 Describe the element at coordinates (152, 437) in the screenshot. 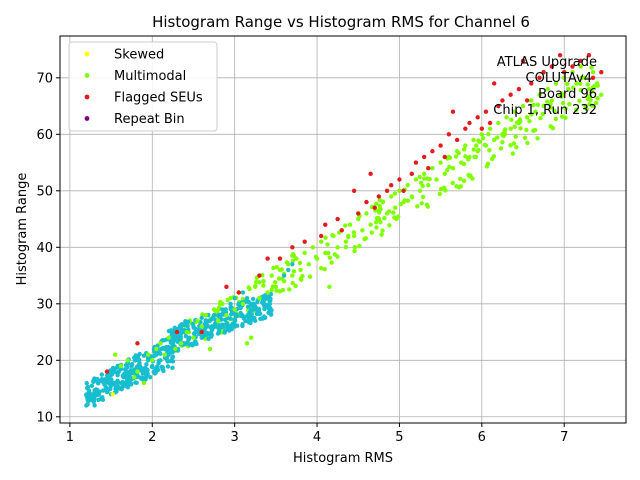

I see `x-tick-label: 2` at that location.